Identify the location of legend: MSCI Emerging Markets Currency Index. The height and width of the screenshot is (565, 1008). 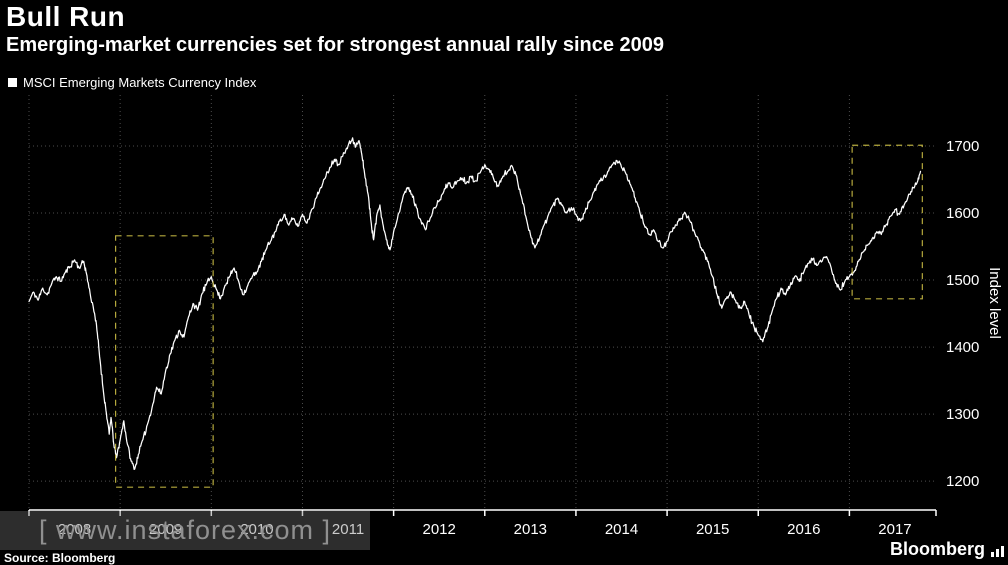
(132, 82).